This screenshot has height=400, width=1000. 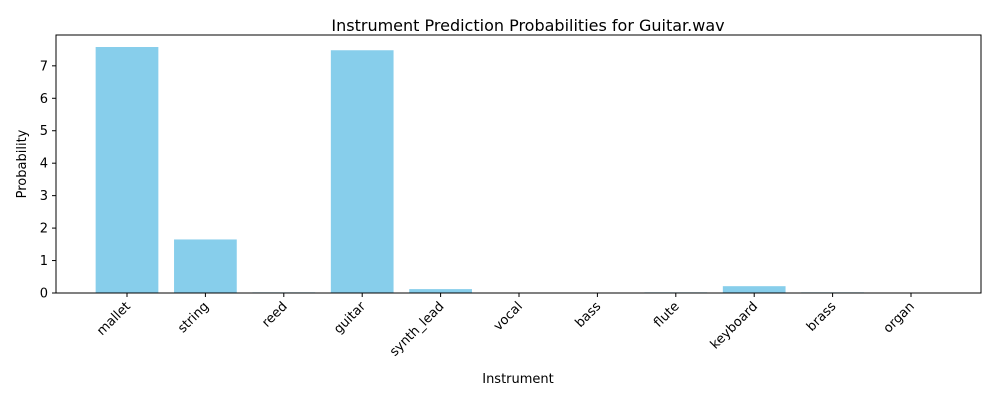 What do you see at coordinates (114, 319) in the screenshot?
I see `x-tick-label: mallet` at bounding box center [114, 319].